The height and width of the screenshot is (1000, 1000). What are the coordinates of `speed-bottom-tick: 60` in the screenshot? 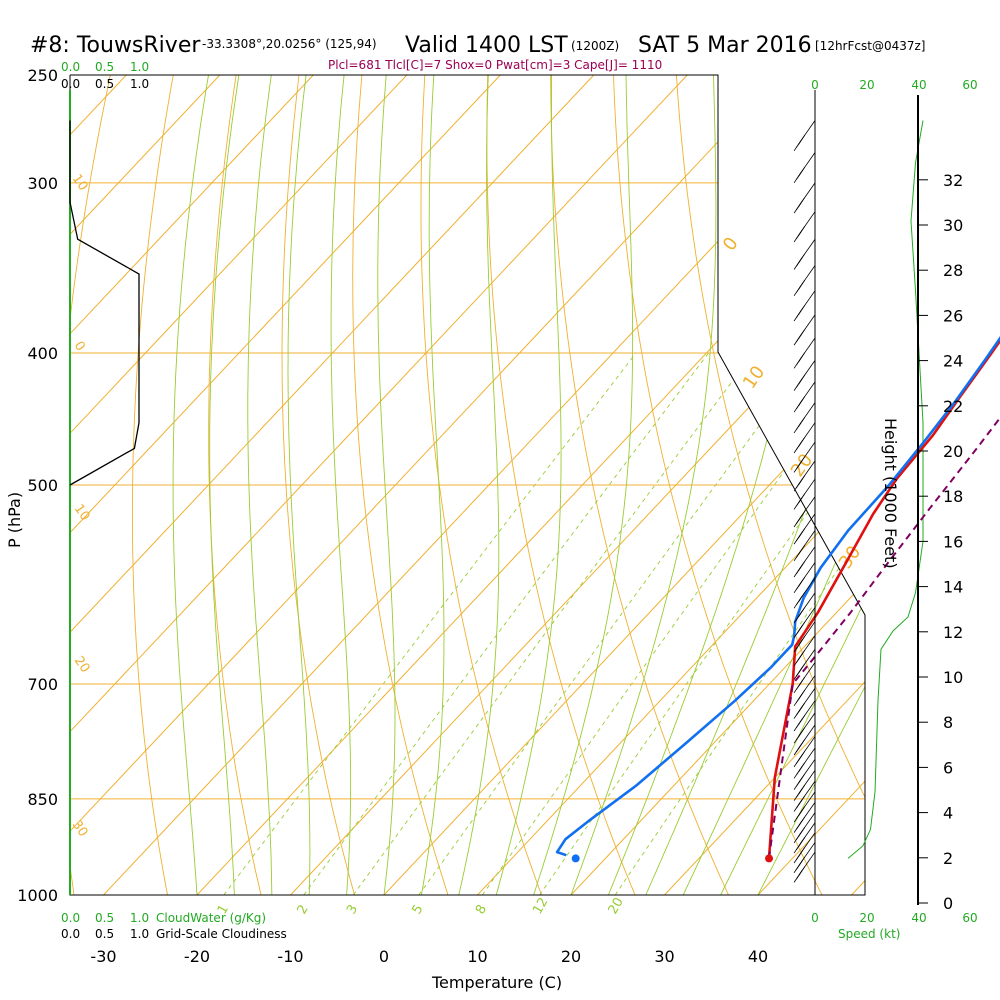 It's located at (969, 918).